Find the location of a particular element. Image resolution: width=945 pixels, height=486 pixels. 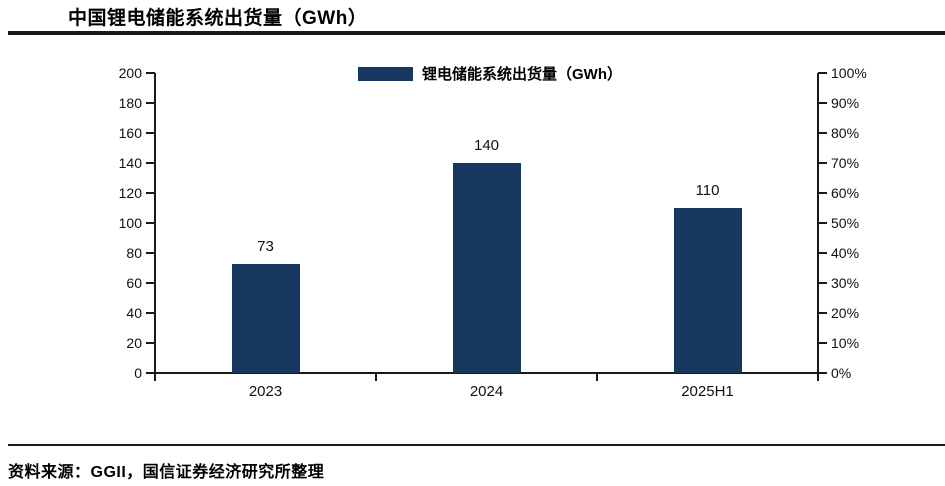

right-y-axis-tick-label: 20% is located at coordinates (845, 313).